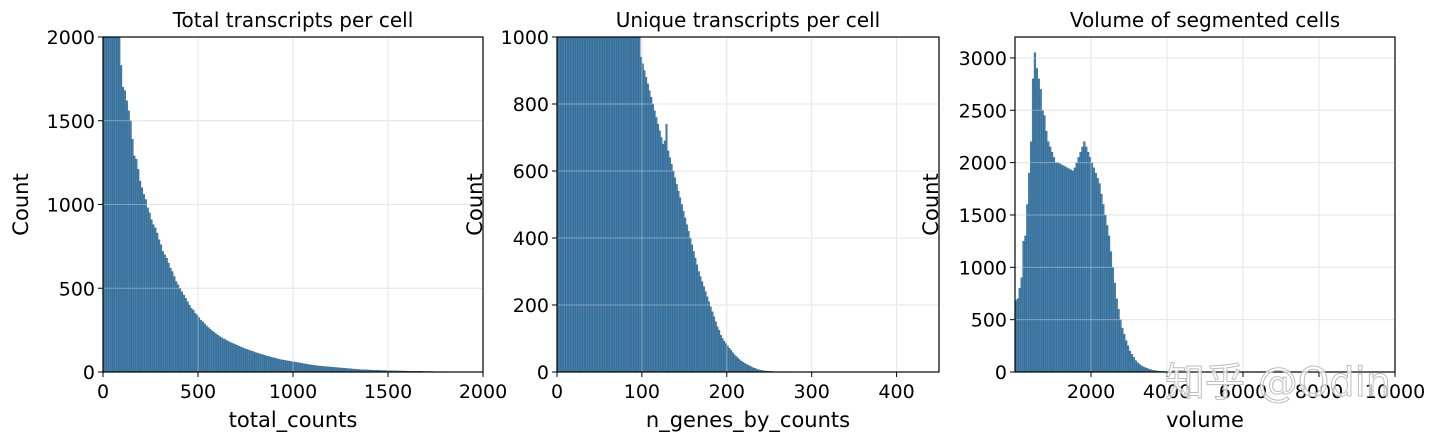 The height and width of the screenshot is (444, 1440). Describe the element at coordinates (983, 59) in the screenshot. I see `y-tick-label: 3000` at that location.